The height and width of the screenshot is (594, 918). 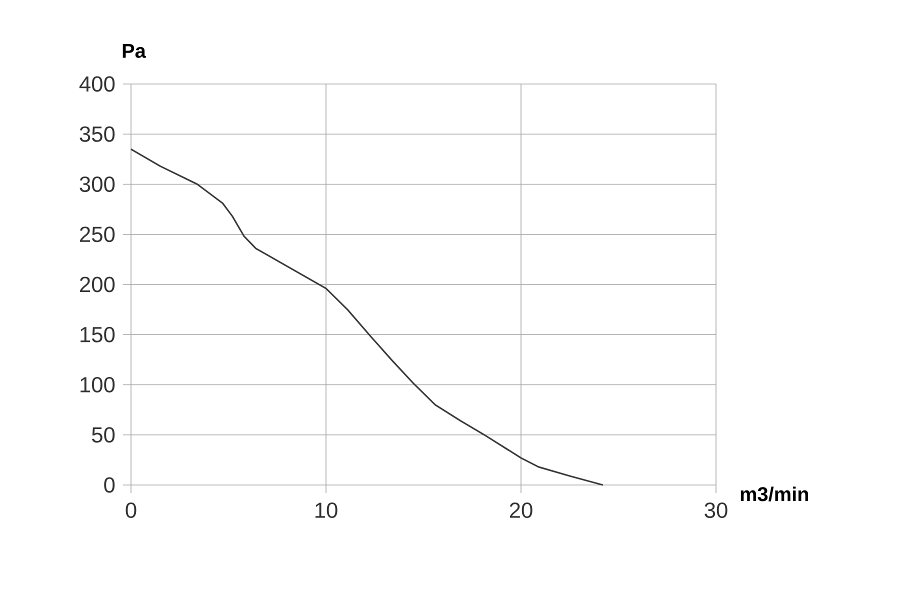 What do you see at coordinates (97, 384) in the screenshot?
I see `y-tick-label: 100` at bounding box center [97, 384].